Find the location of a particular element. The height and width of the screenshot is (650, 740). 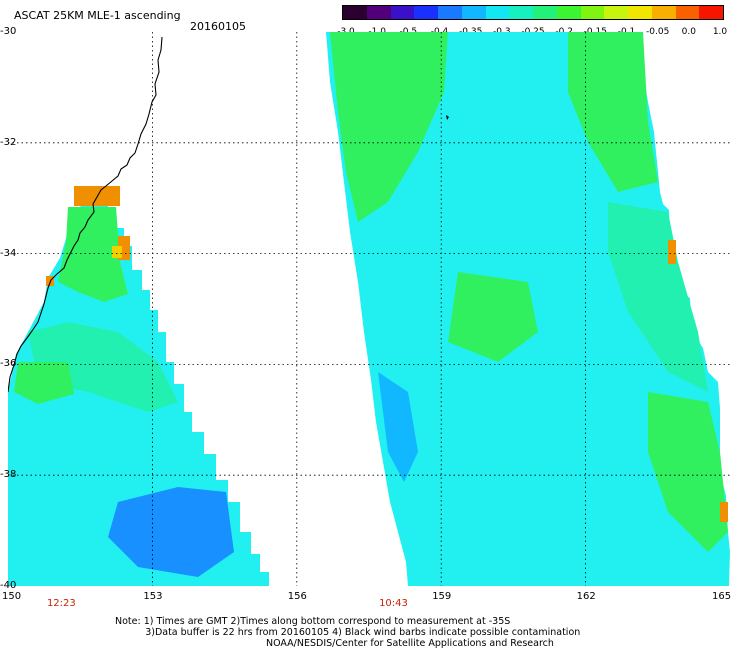

left-swath-yellow-spot is located at coordinates (117, 252).